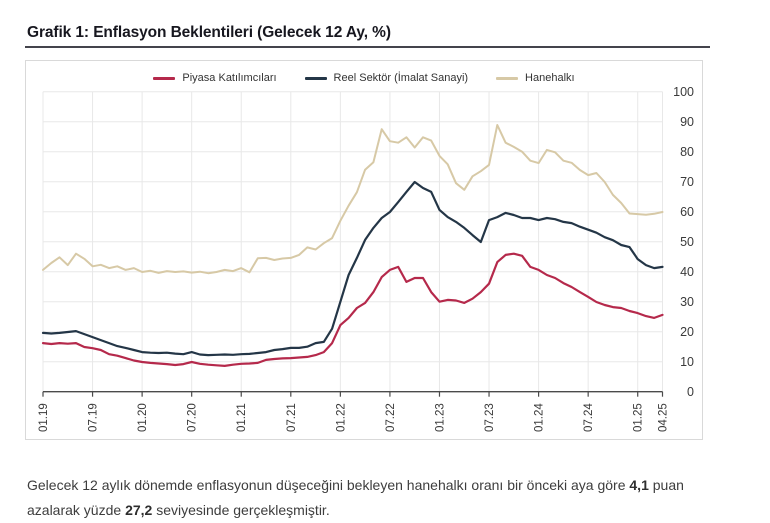  I want to click on x-tick-label: 07.24, so click(589, 417).